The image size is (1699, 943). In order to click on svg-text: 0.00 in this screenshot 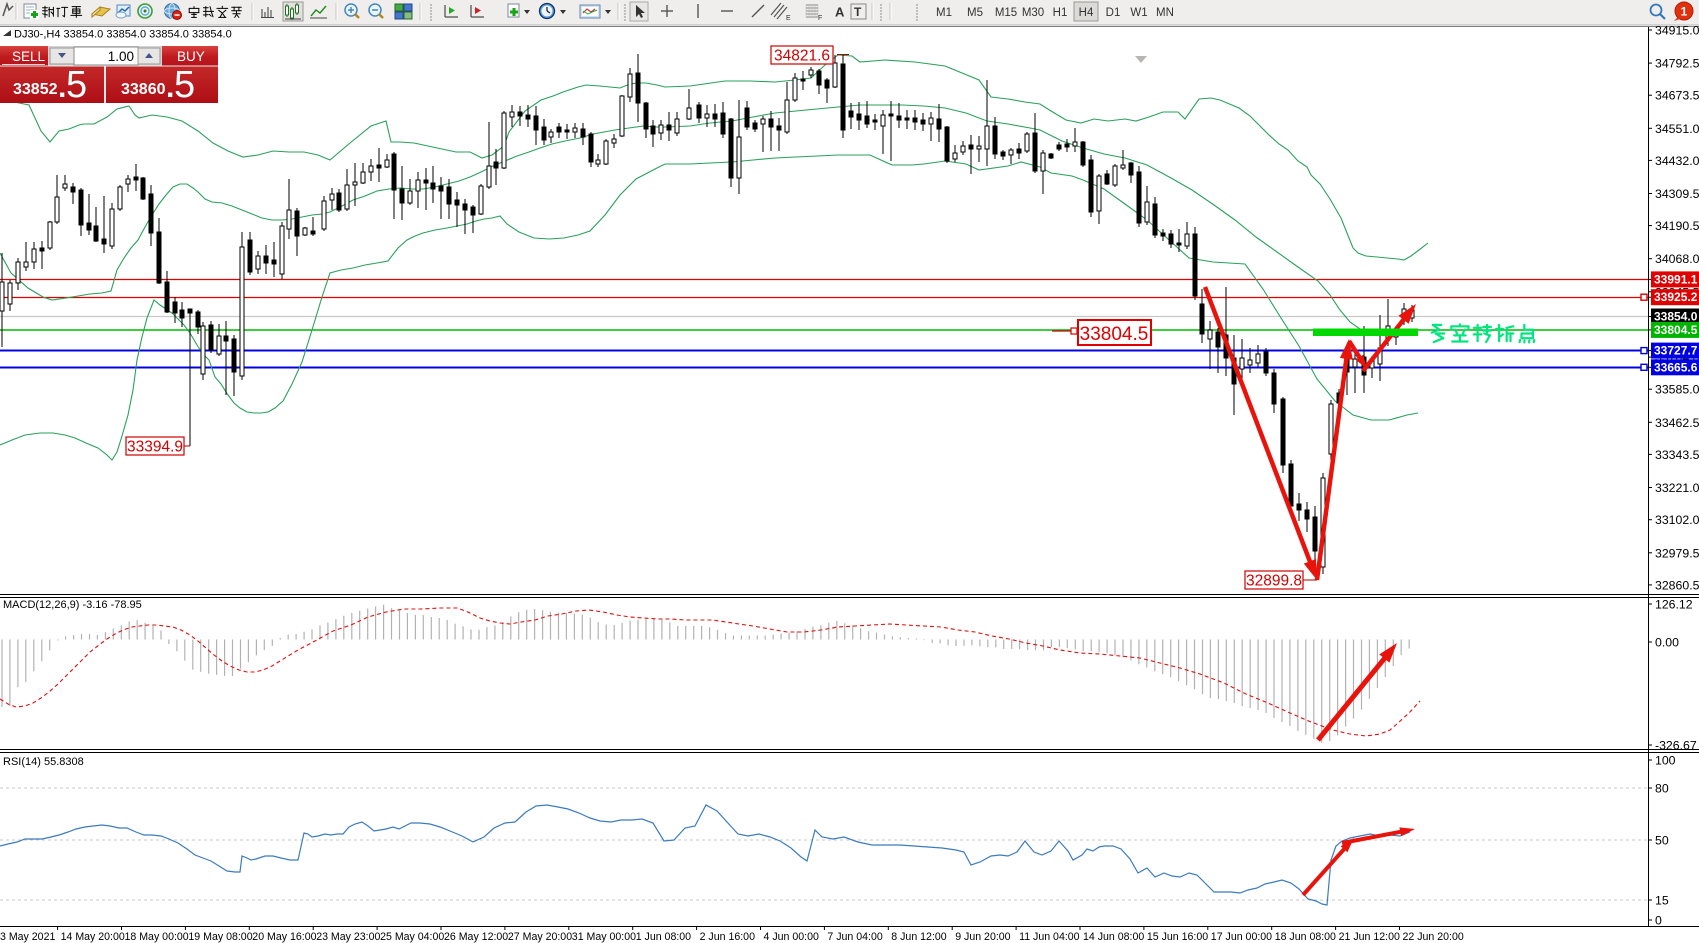, I will do `click(1667, 643)`.